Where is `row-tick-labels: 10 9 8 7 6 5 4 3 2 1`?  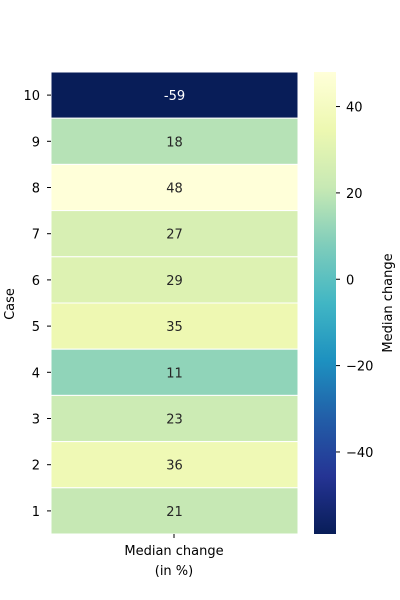
row-tick-labels: 10 9 8 7 6 5 4 3 2 1 is located at coordinates (37, 304).